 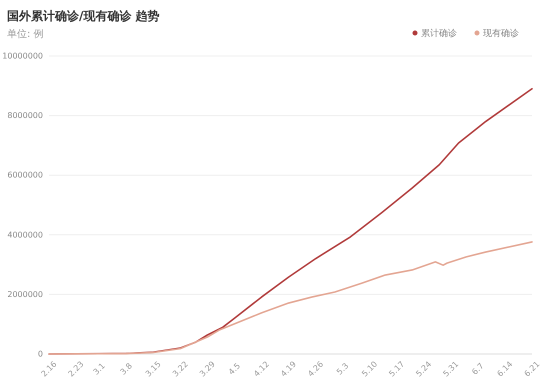 I want to click on x-tick-label: 3.8, so click(x=126, y=369).